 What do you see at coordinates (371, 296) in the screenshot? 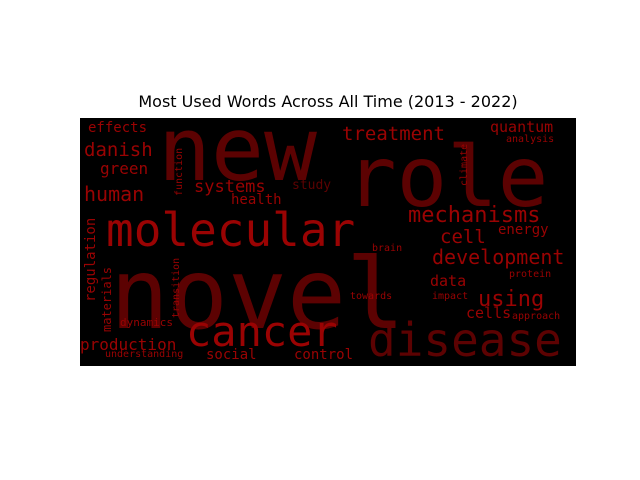
I see `word-towards: towards` at bounding box center [371, 296].